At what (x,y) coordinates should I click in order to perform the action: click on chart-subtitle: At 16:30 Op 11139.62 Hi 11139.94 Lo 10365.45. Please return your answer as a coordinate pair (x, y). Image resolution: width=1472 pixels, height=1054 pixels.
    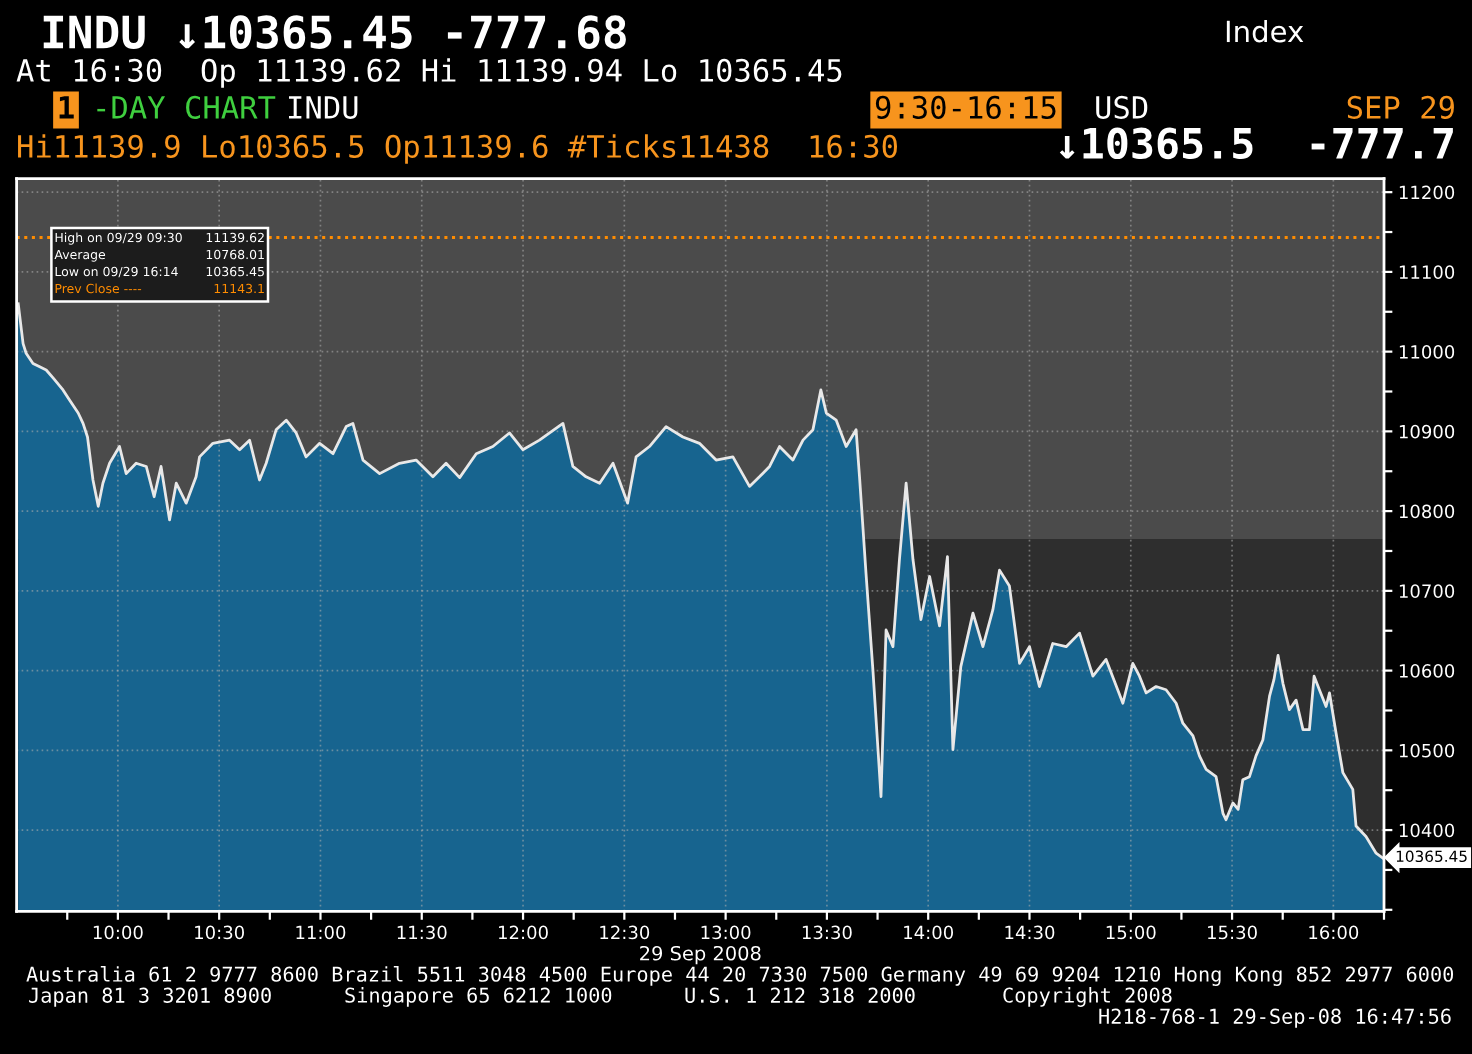
    Looking at the image, I should click on (429, 73).